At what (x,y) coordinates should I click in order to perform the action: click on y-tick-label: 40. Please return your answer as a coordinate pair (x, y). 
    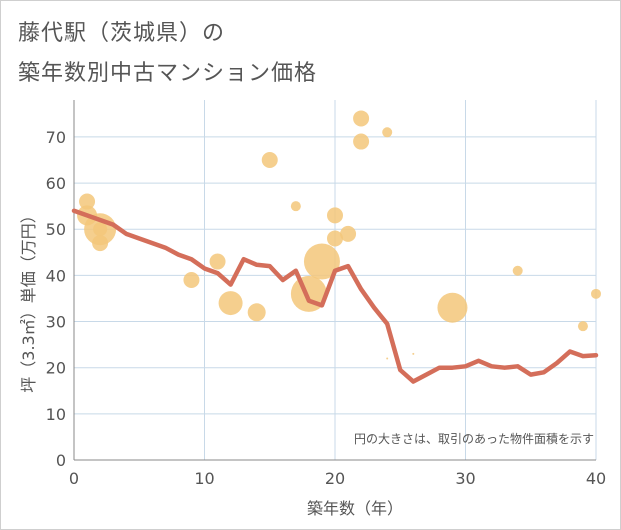
    Looking at the image, I should click on (56, 275).